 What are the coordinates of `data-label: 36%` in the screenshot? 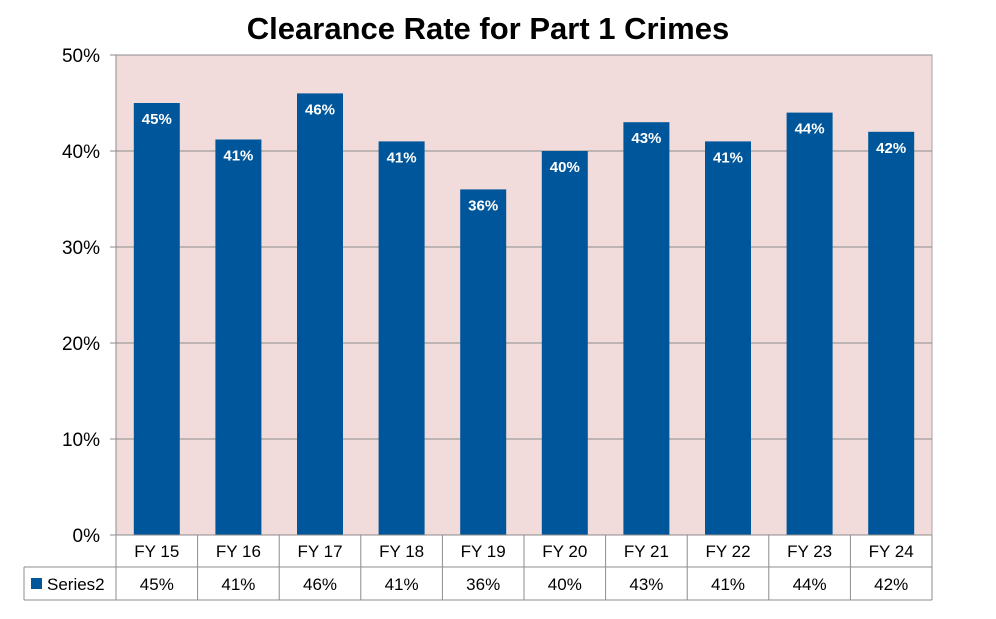 It's located at (483, 205).